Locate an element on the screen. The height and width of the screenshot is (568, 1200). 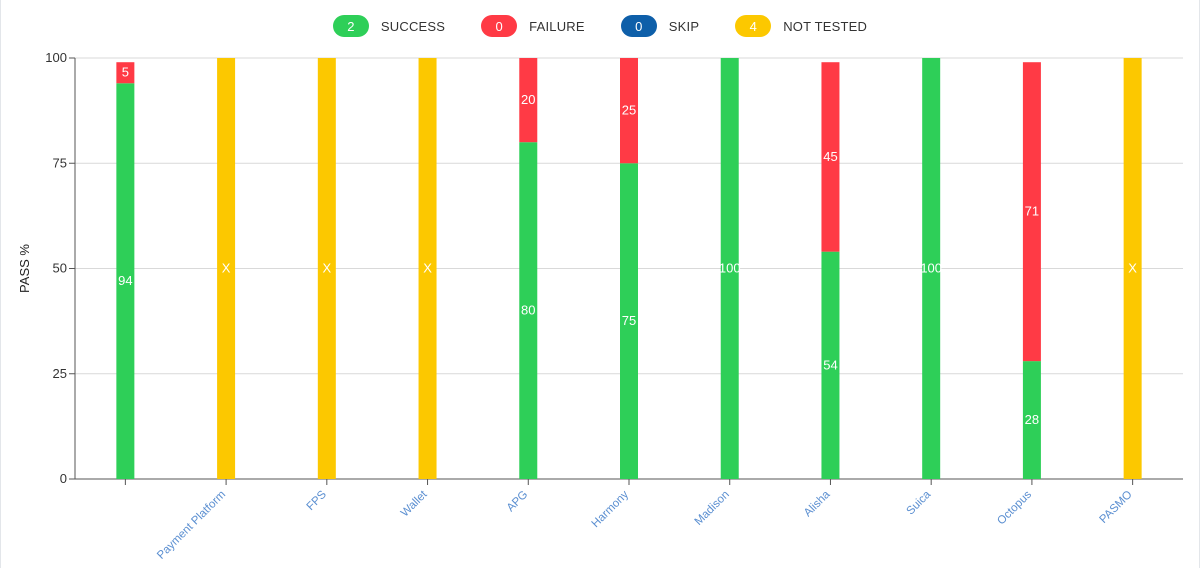
failure-bar-apg is located at coordinates (528, 100).